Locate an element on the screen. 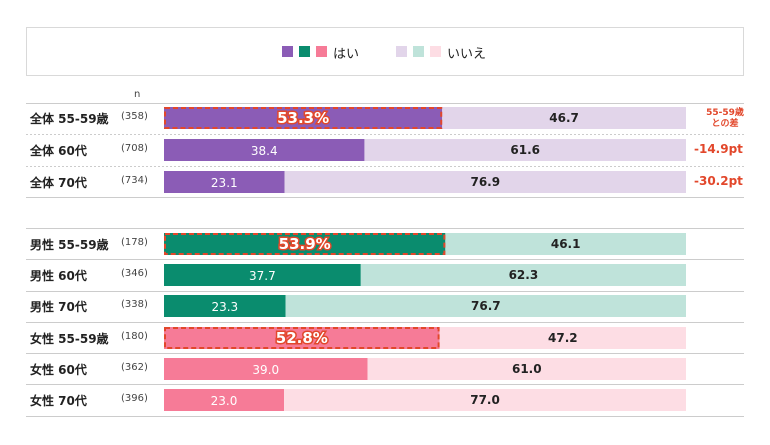 This screenshot has width=770, height=445. row-n-2: (734) is located at coordinates (134, 180).